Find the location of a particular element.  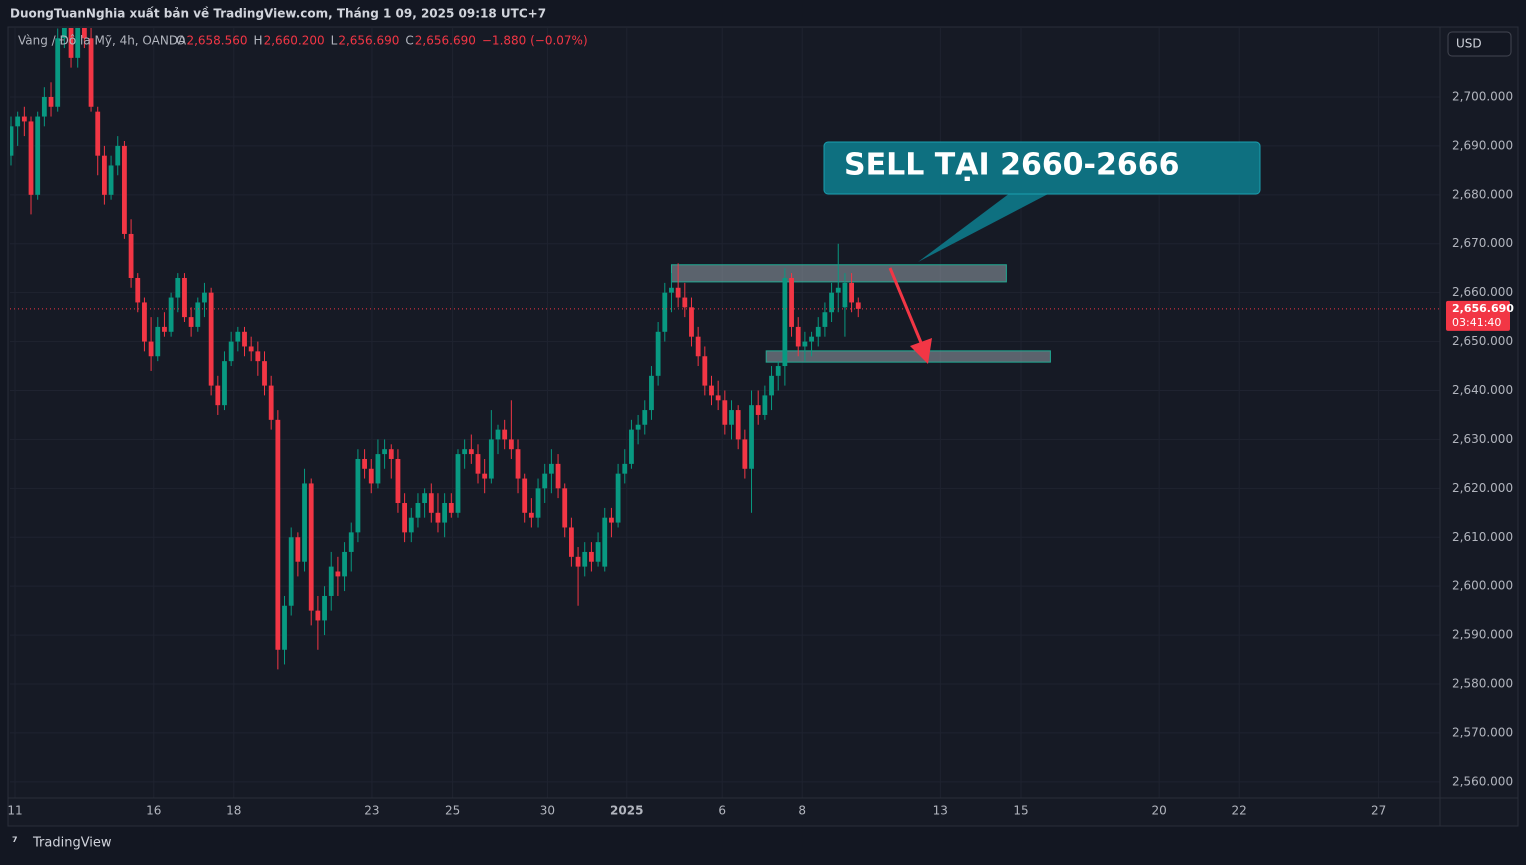

x-tick-label: 20 is located at coordinates (1158, 811).